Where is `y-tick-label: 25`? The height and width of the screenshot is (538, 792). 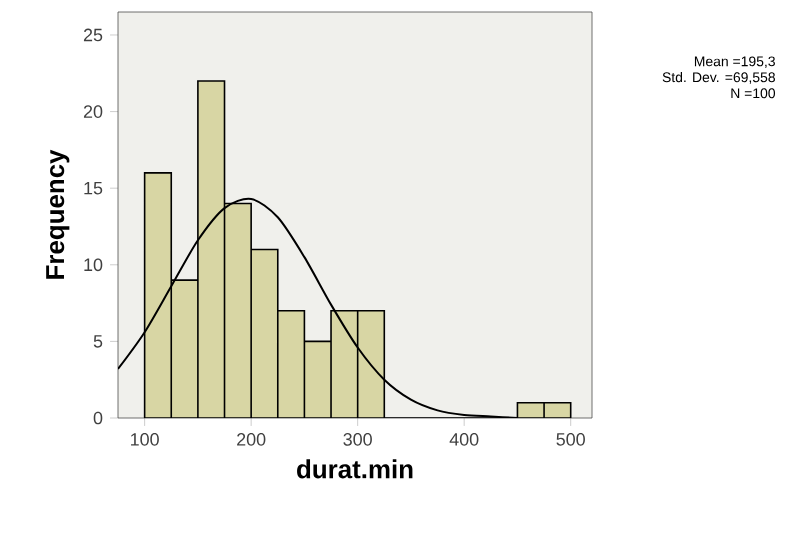
y-tick-label: 25 is located at coordinates (93, 35).